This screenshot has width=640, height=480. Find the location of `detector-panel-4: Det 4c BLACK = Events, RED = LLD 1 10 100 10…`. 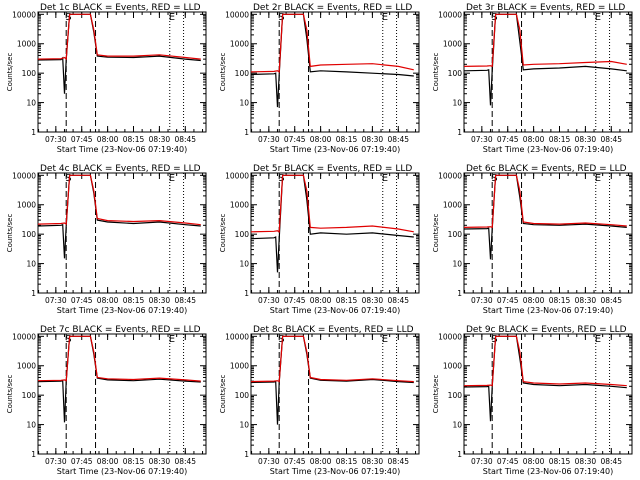

detector-panel-4: Det 4c BLACK = Events, RED = LLD 1 10 100 10… is located at coordinates (106, 239).